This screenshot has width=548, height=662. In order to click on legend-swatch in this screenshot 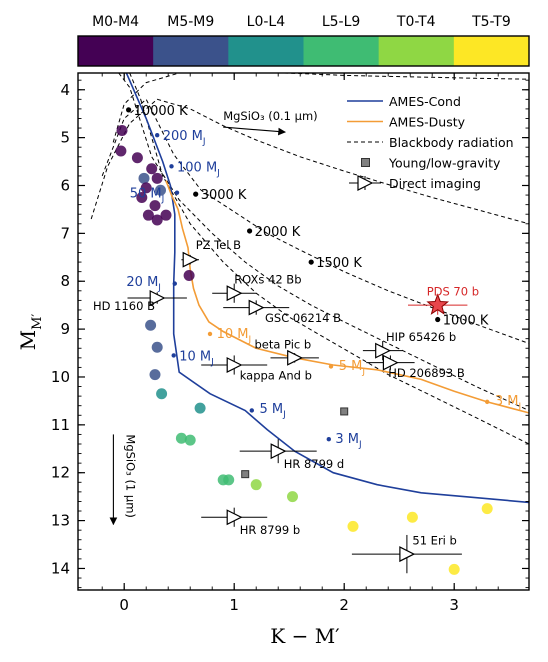, I will do `click(365, 183)`.